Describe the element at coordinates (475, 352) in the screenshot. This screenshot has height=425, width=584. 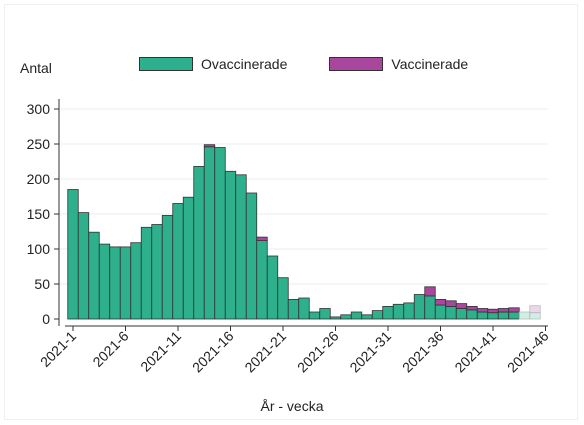
I see `x-tick-label: 2021-41` at that location.